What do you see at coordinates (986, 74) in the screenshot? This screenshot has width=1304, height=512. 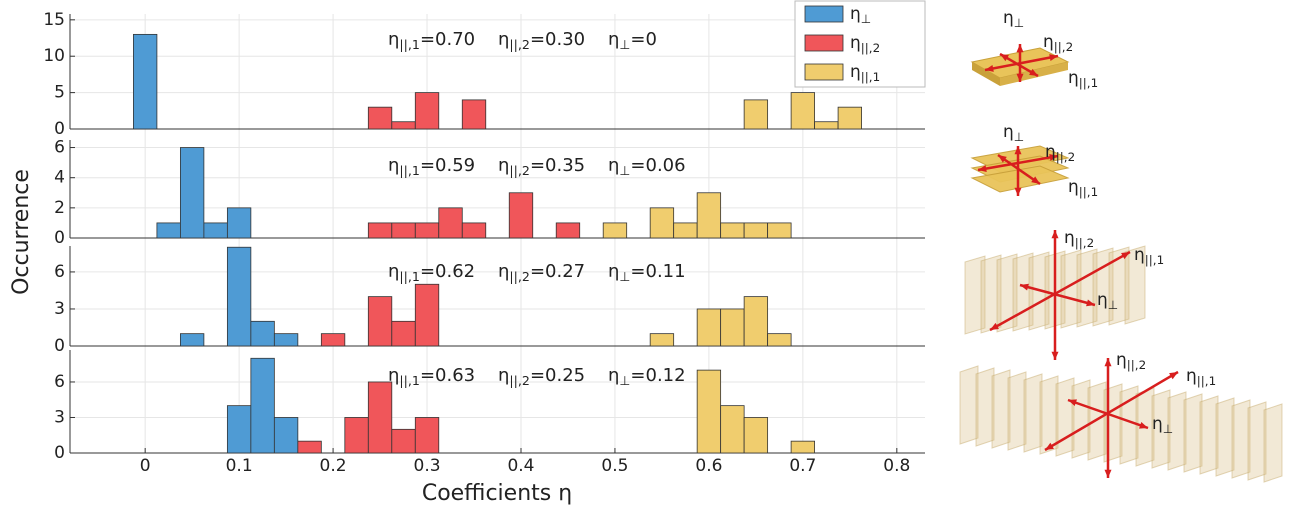 I see `slab-side` at bounding box center [986, 74].